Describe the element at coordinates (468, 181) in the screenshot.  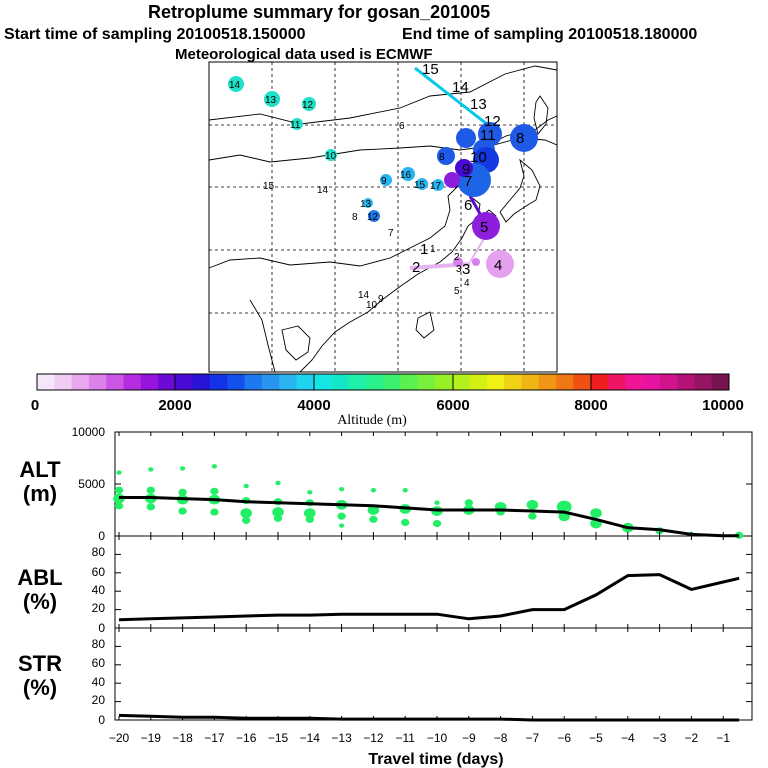
I see `plume-number: 7` at that location.